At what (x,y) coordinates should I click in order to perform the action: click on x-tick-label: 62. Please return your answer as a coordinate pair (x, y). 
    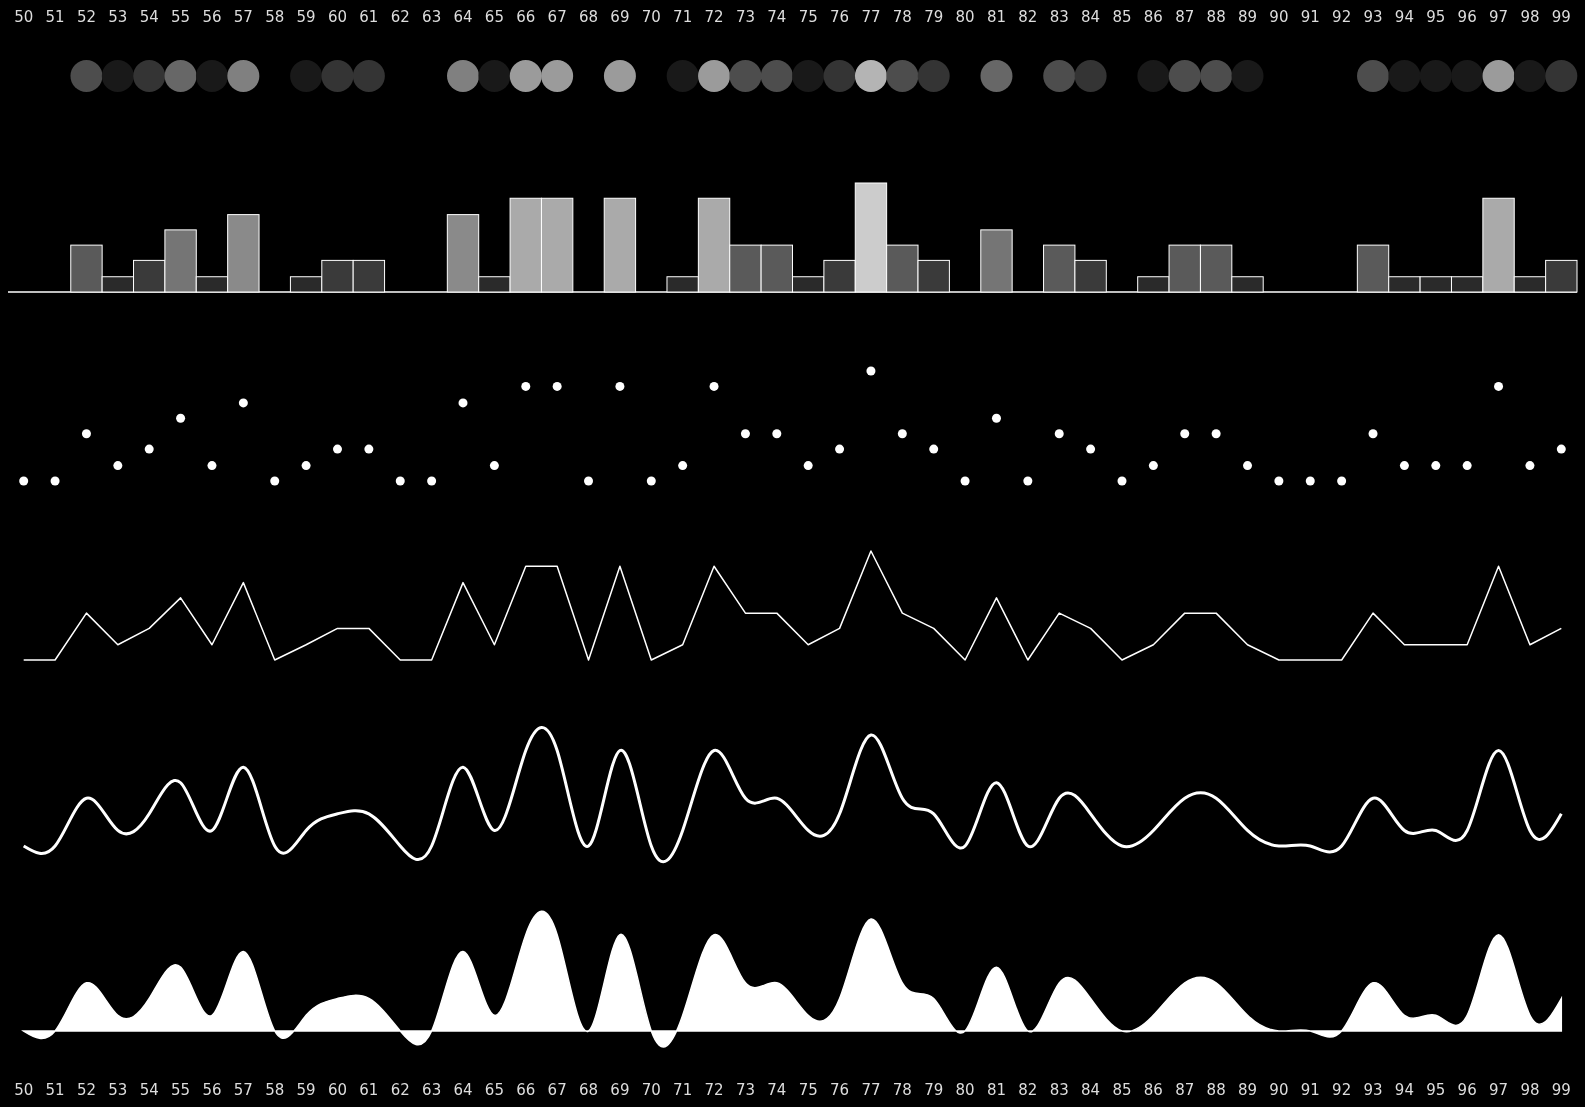
    Looking at the image, I should click on (400, 1089).